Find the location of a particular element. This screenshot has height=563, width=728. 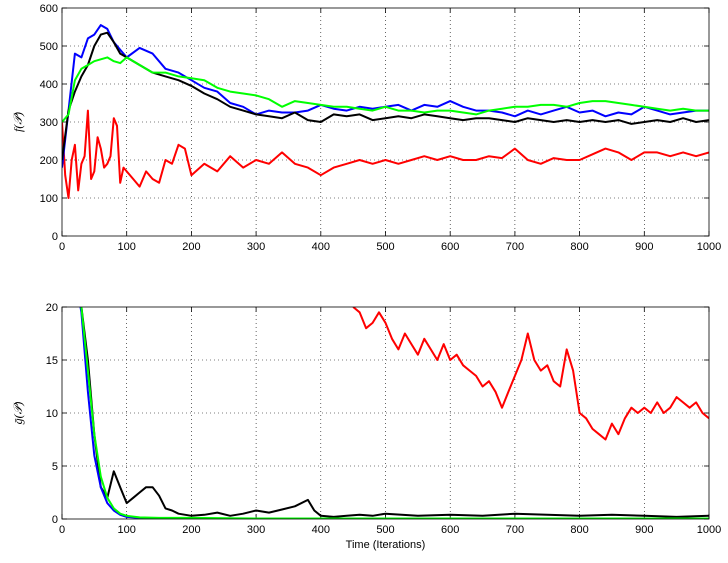

y-tick-label: 400 is located at coordinates (49, 85).